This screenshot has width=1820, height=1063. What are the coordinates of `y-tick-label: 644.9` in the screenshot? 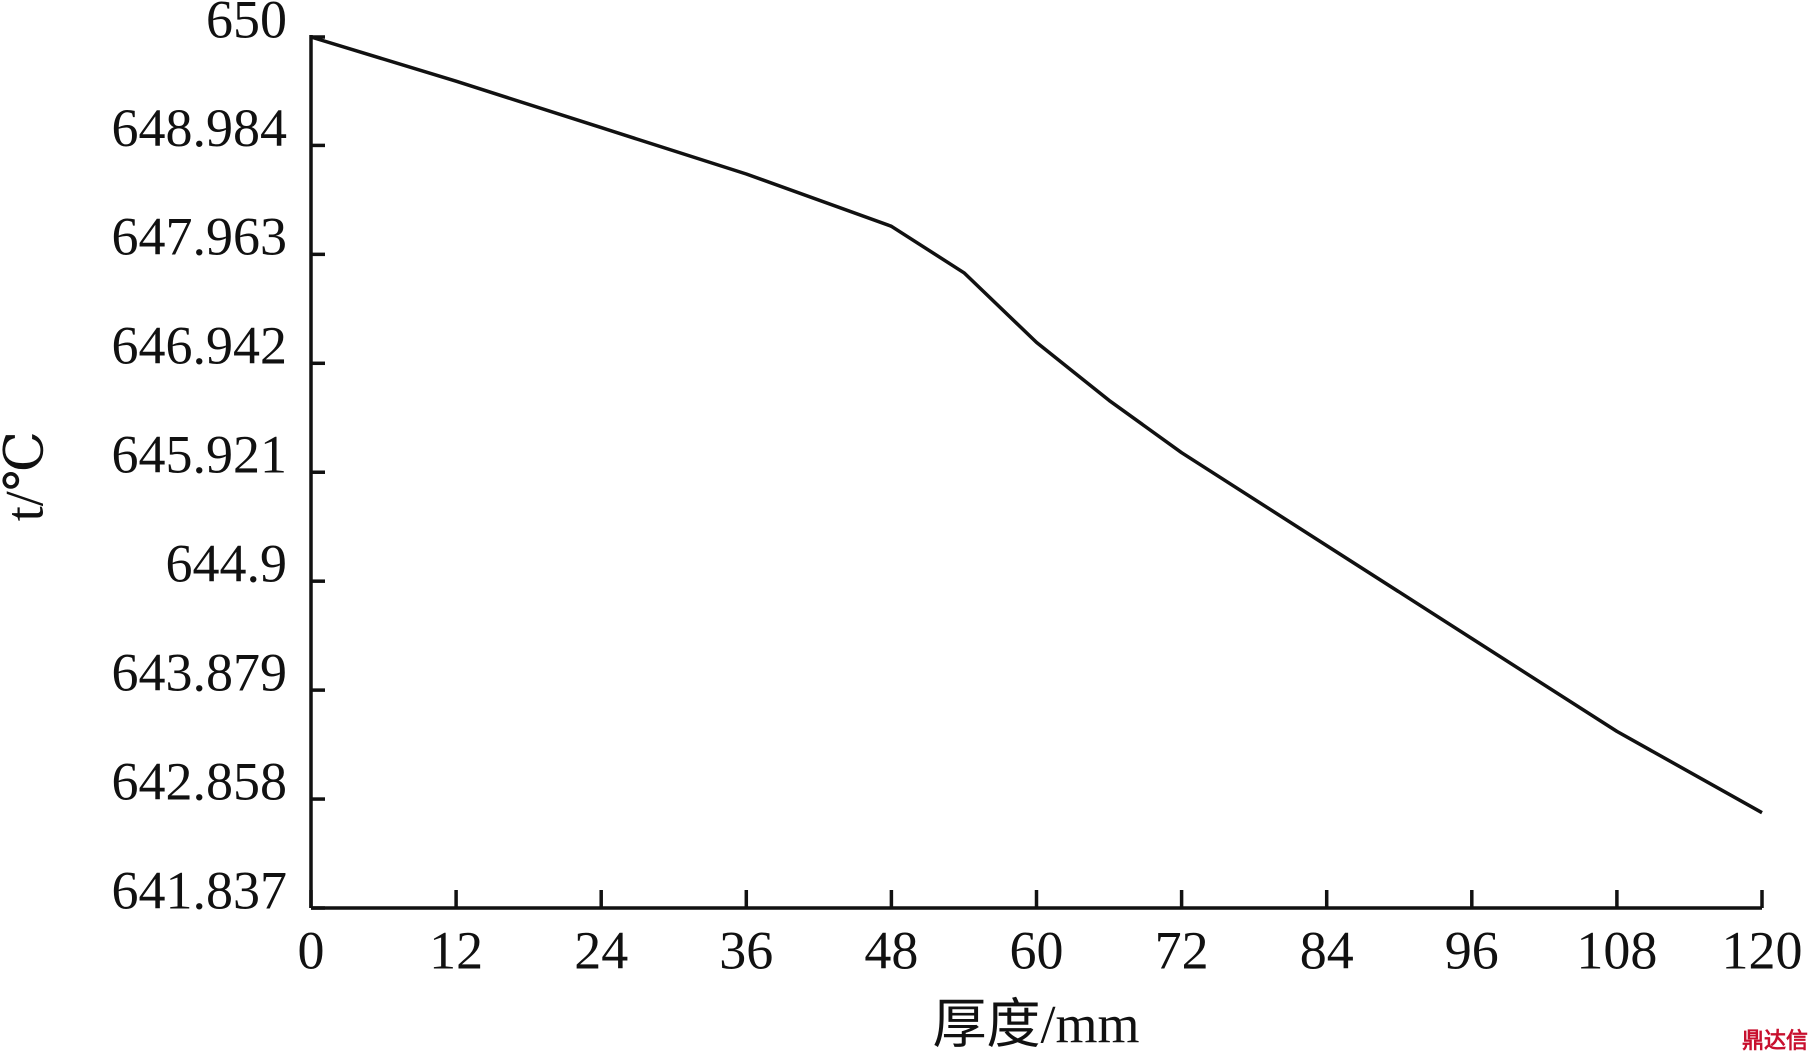 It's located at (227, 564).